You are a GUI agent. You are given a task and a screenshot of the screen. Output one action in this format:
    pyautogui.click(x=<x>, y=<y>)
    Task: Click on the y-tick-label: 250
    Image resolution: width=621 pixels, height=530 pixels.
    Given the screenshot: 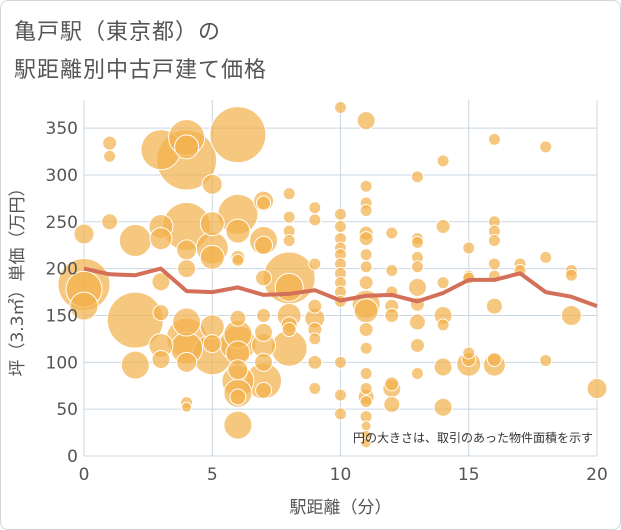 What is the action you would take?
    pyautogui.click(x=62, y=223)
    